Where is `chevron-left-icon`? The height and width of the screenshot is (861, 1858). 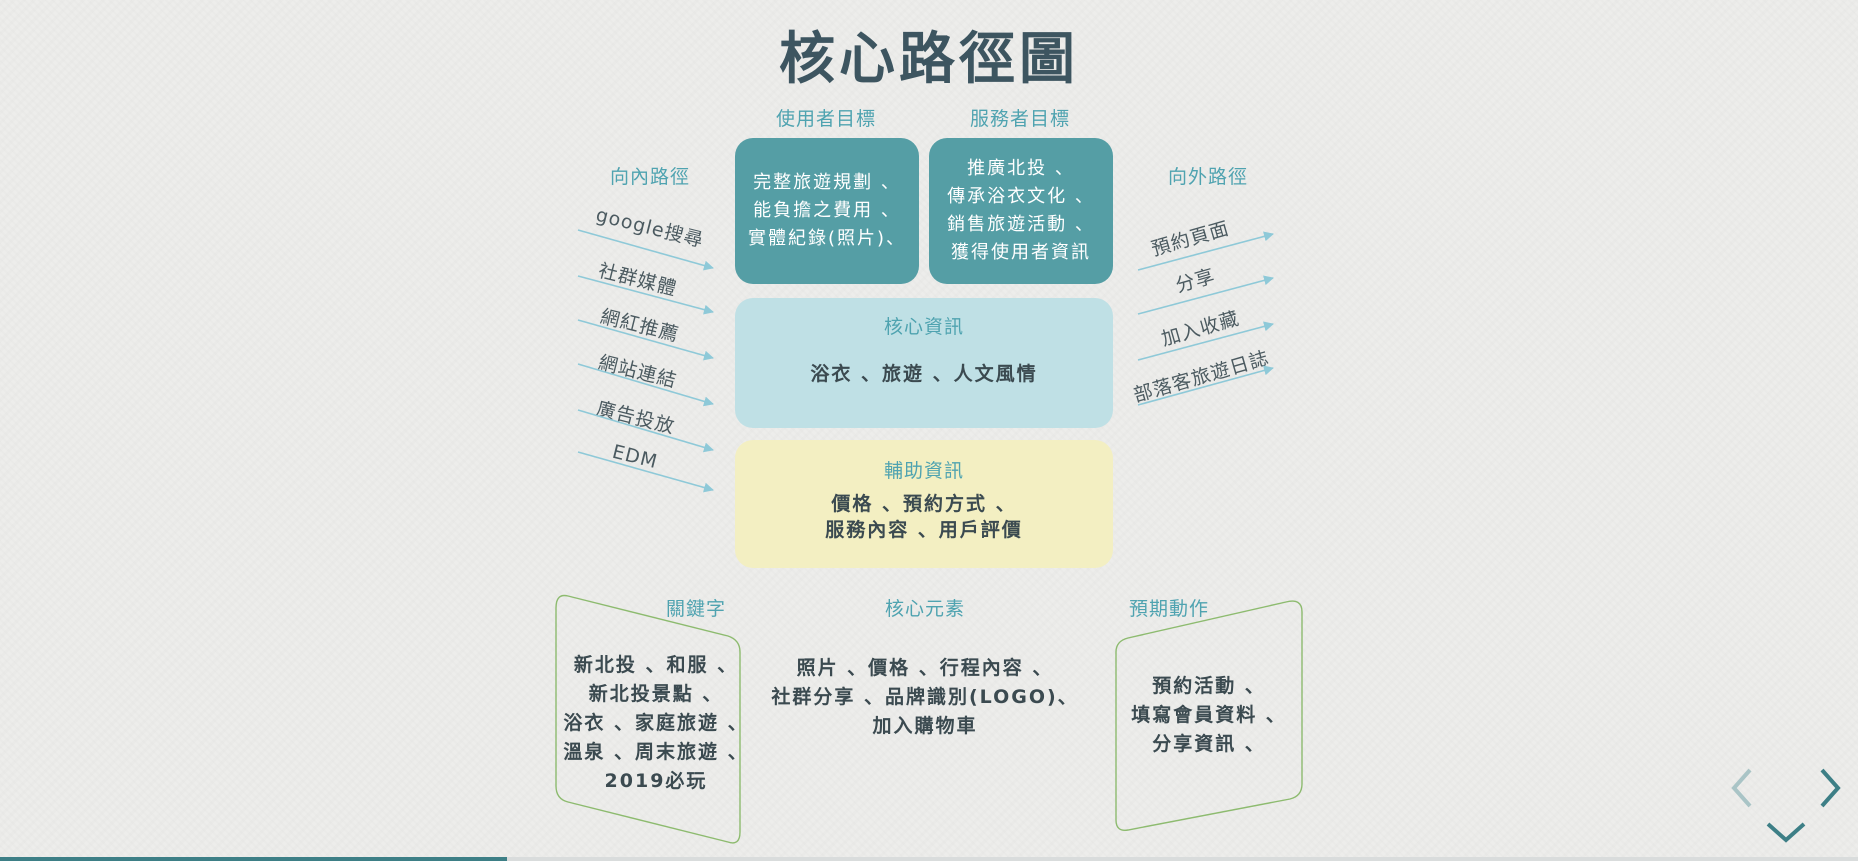
chevron-left-icon is located at coordinates (1741, 788).